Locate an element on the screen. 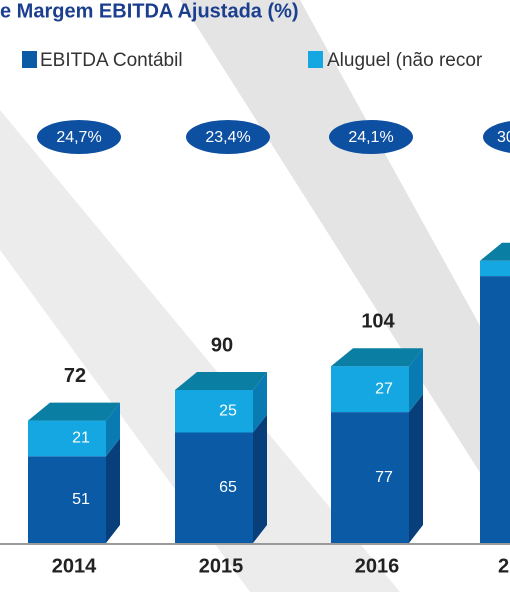 This screenshot has width=510, height=592. x-tick-label: 2016 is located at coordinates (377, 566).